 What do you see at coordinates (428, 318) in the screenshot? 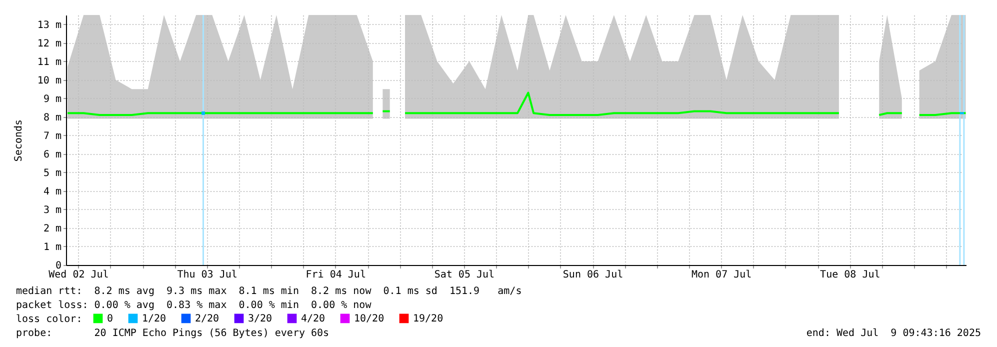
I see `legend-label: 19/20` at bounding box center [428, 318].